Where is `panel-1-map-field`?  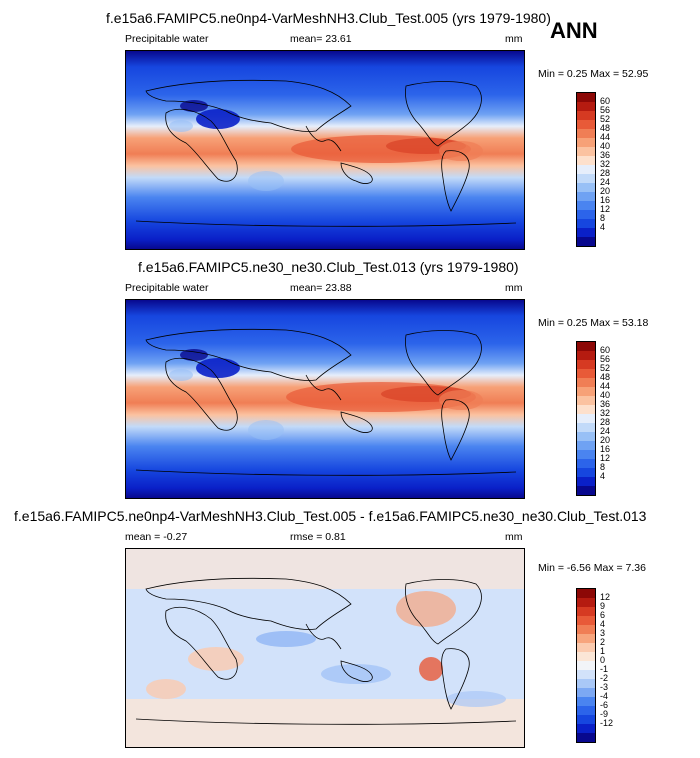 panel-1-map-field is located at coordinates (325, 150).